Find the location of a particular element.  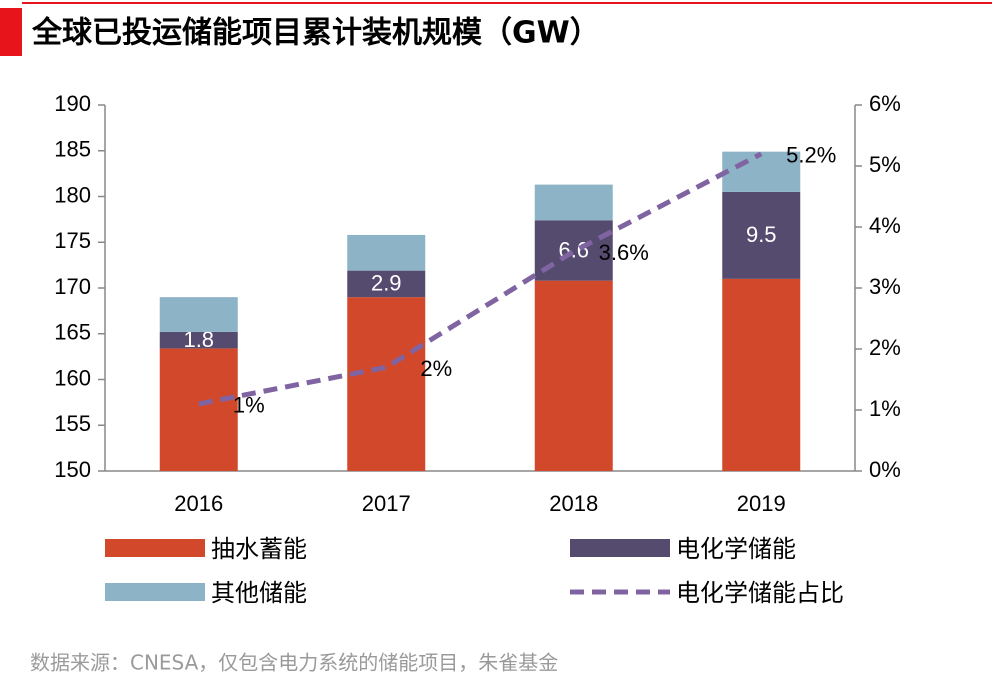

y2-tick-label: 2% is located at coordinates (885, 347).